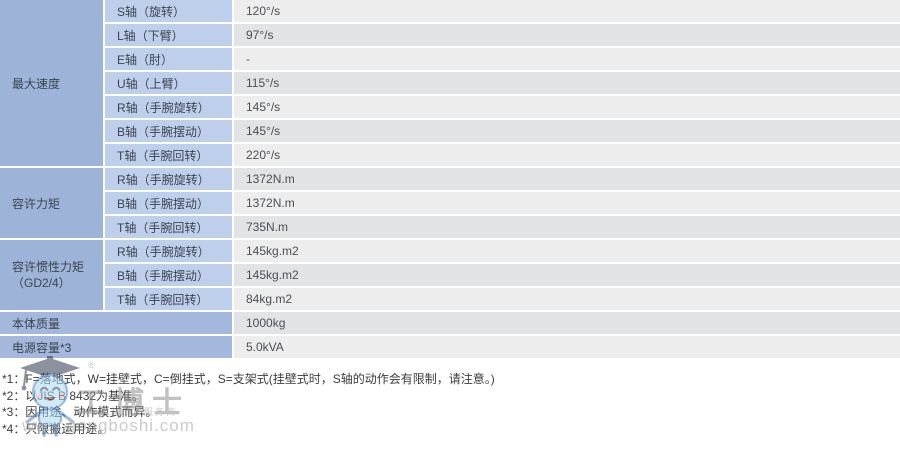 The height and width of the screenshot is (449, 900). I want to click on axis-label: U轴（上臂）, so click(151, 83).